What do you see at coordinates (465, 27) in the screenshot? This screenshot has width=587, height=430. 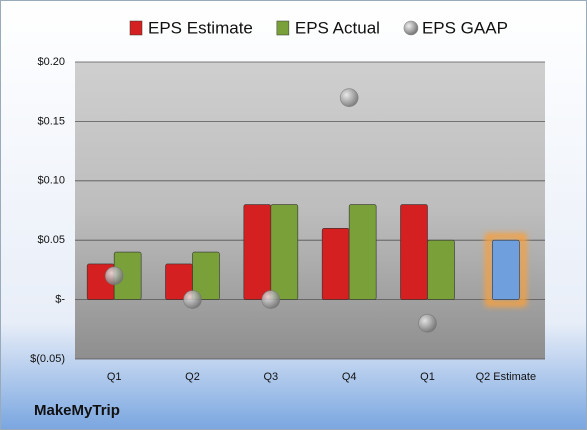 I see `legend-label: EPS GAAP` at bounding box center [465, 27].